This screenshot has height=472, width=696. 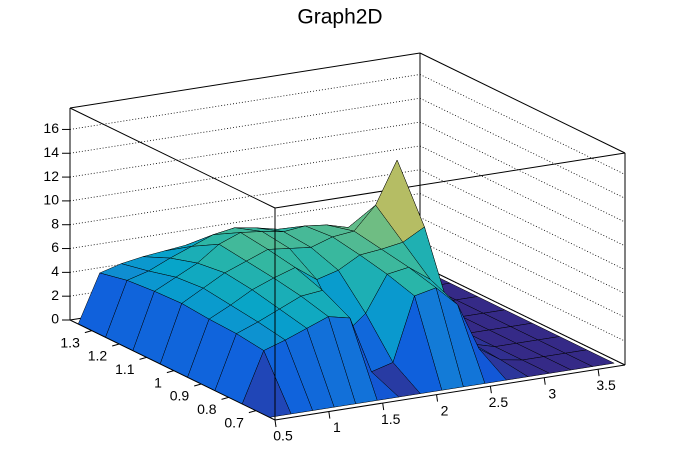 I want to click on z-tick-label: 2, so click(x=55, y=295).